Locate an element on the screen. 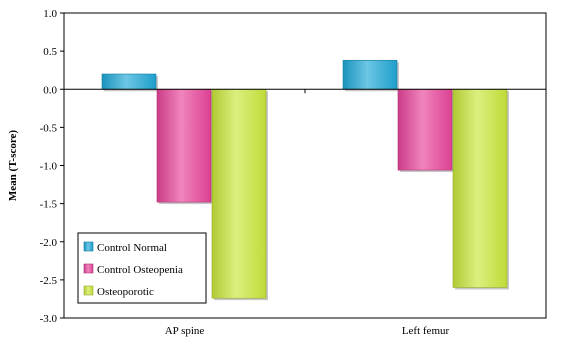  legend-label: Osteoporotic is located at coordinates (125, 292).